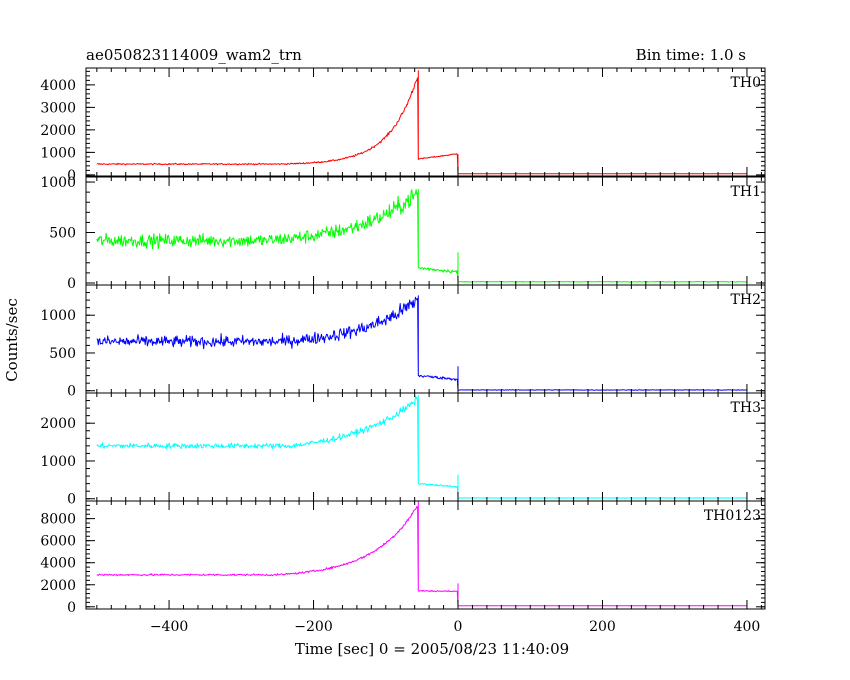 The height and width of the screenshot is (680, 850). I want to click on panel-frame-th0, so click(425, 122).